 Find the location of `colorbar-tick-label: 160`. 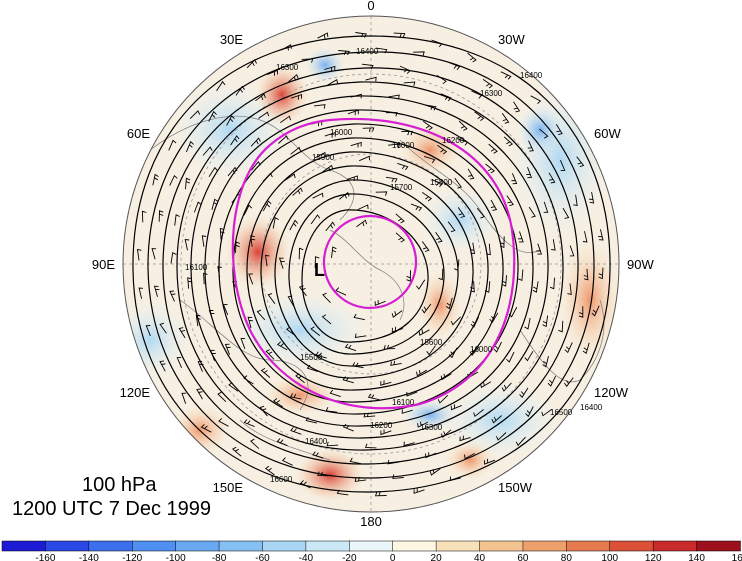

colorbar-tick-label: 160 is located at coordinates (737, 557).